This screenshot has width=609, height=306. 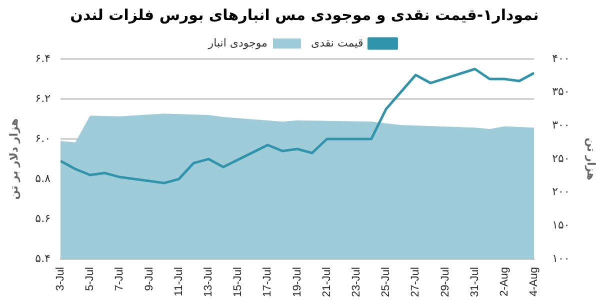 I want to click on y-axis-title: هزار دلار بر تن, so click(x=13, y=159).